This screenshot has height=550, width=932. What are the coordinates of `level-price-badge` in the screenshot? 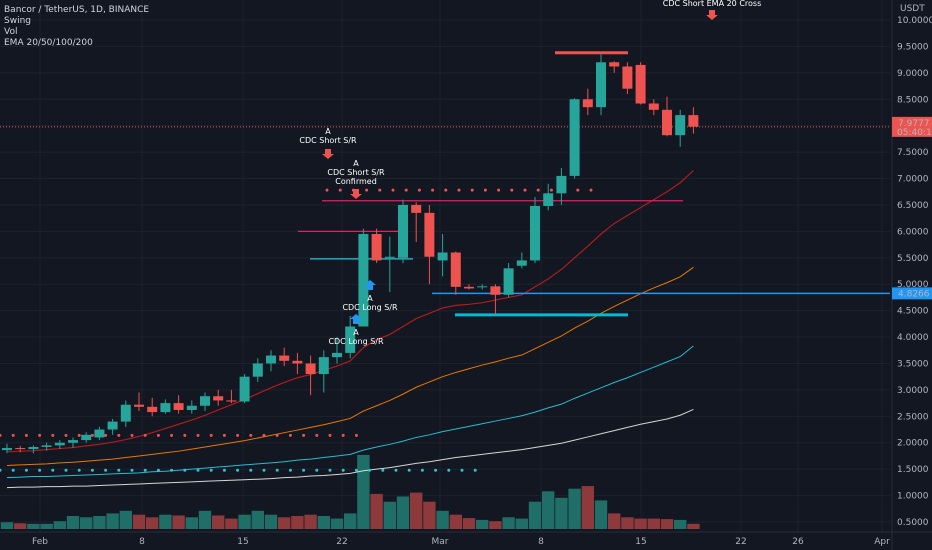 It's located at (912, 293).